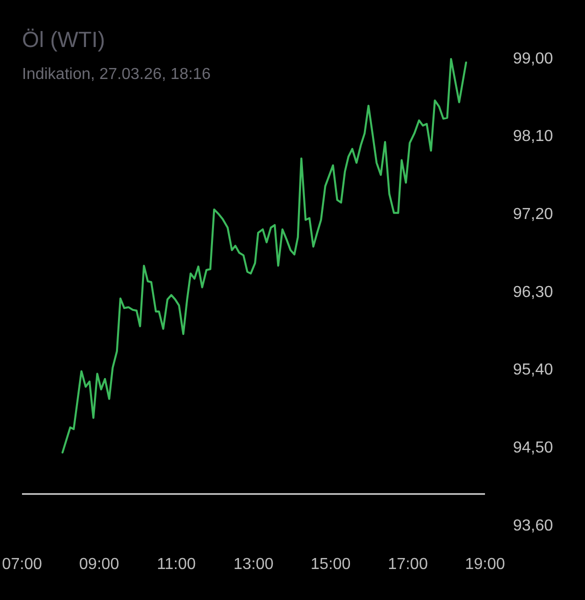 This screenshot has width=585, height=600. Describe the element at coordinates (533, 370) in the screenshot. I see `y-tick-label: 95,40` at that location.